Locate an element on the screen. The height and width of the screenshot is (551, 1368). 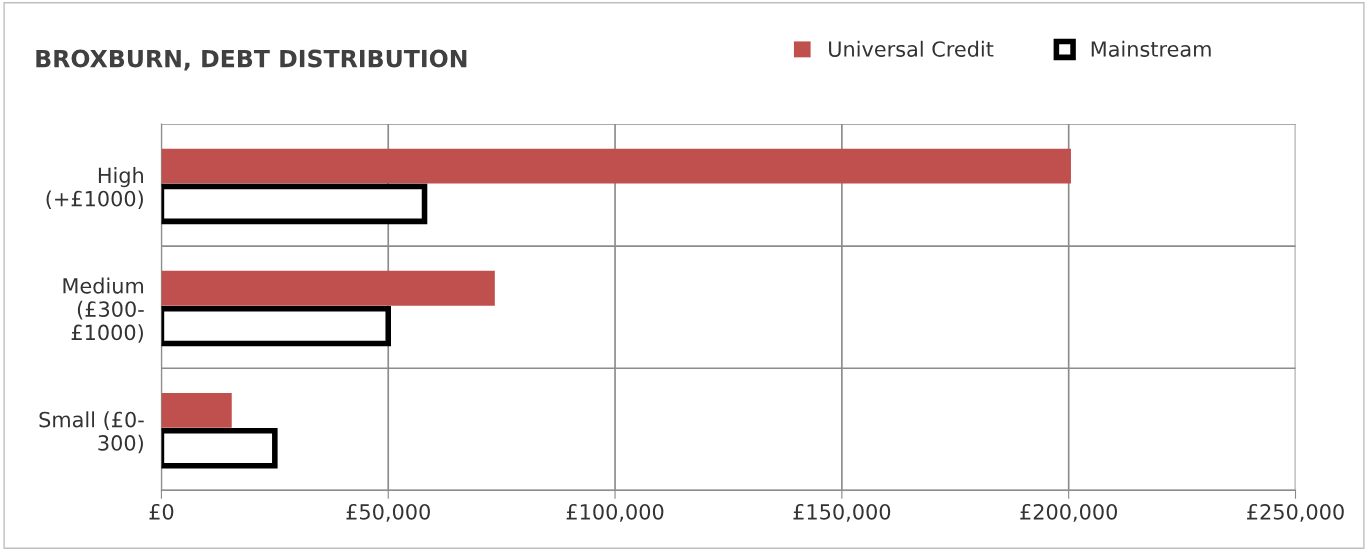
y-tick-label: Medium (£300- £1000) is located at coordinates (103, 310).